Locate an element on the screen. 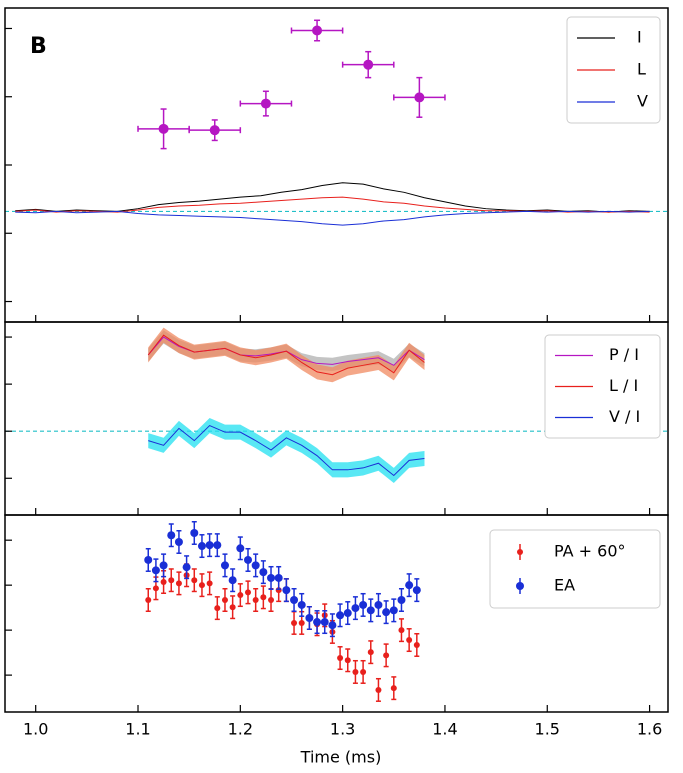 This screenshot has width=683, height=773. x-axis-label: Time (ms) is located at coordinates (341, 757).